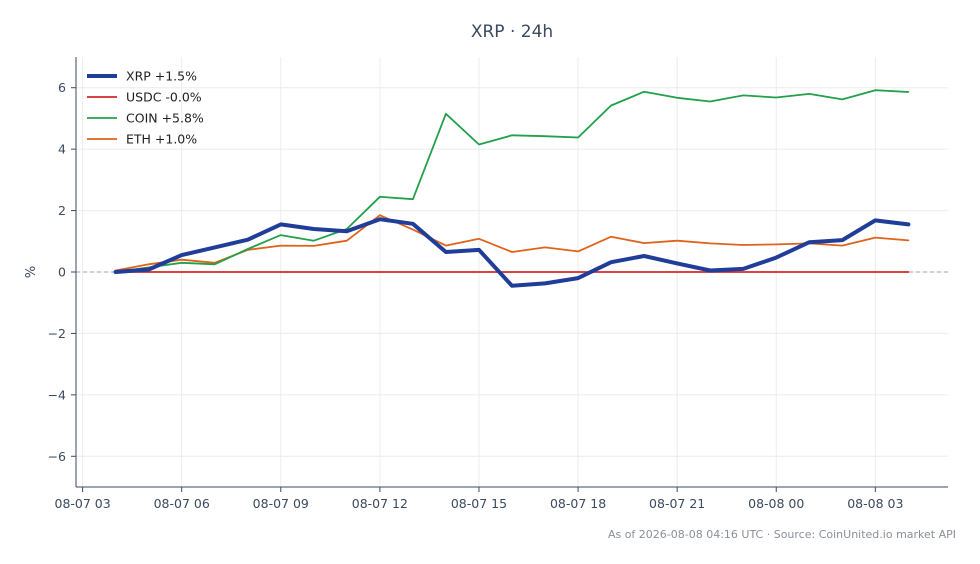 Image resolution: width=980 pixels, height=564 pixels. What do you see at coordinates (512, 252) in the screenshot?
I see `series-line-xrp` at bounding box center [512, 252].